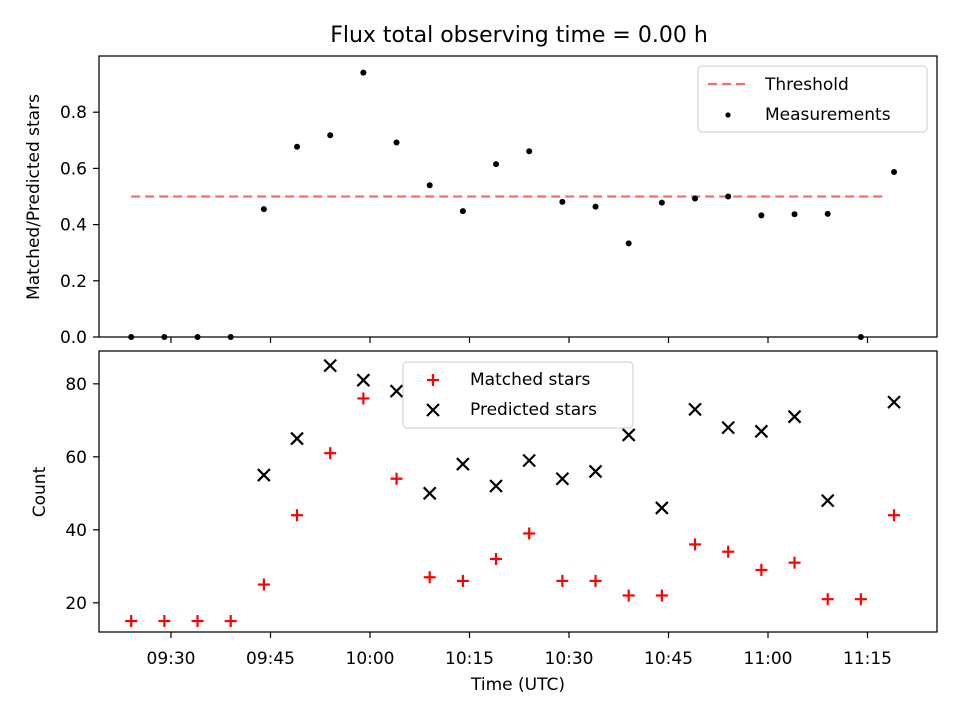 This screenshot has width=960, height=720. I want to click on ratio-y-tick-label: 0.0, so click(73, 338).